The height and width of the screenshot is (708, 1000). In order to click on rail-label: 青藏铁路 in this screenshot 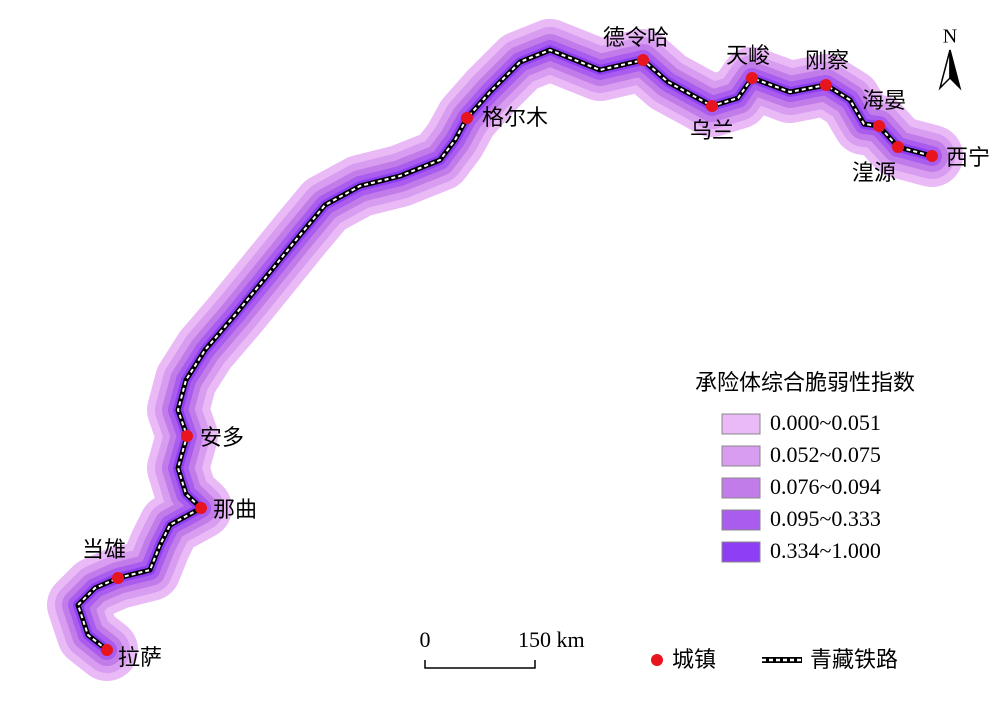, I will do `click(854, 659)`.